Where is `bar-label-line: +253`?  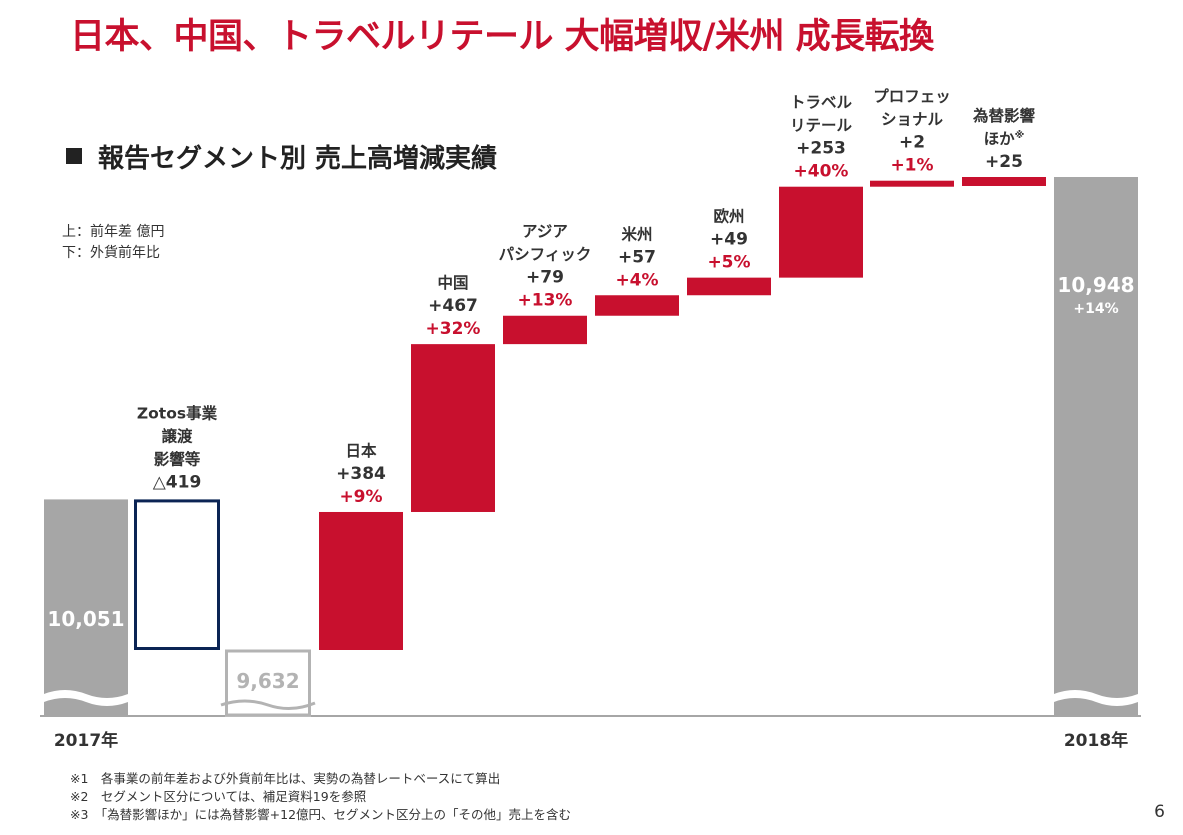 bar-label-line: +253 is located at coordinates (821, 149).